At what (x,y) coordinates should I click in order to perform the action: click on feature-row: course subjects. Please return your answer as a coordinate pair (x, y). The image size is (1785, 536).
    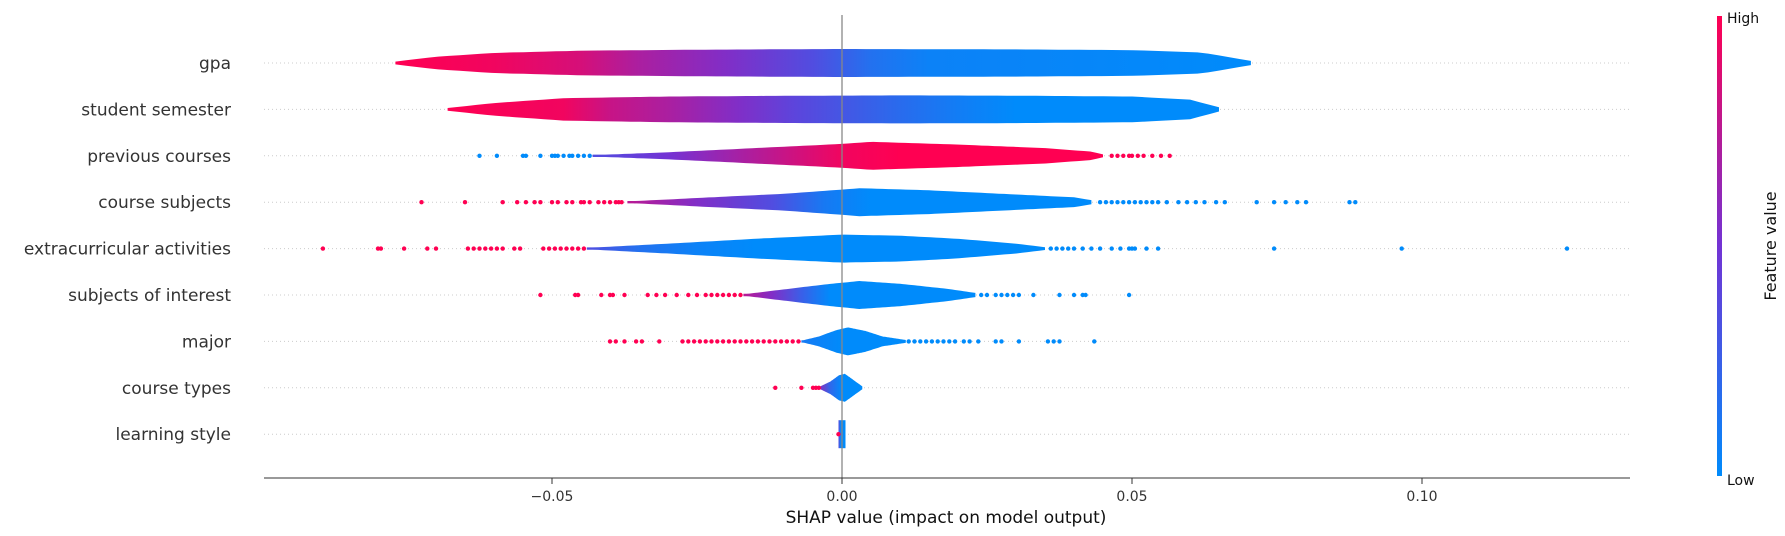
    Looking at the image, I should click on (865, 202).